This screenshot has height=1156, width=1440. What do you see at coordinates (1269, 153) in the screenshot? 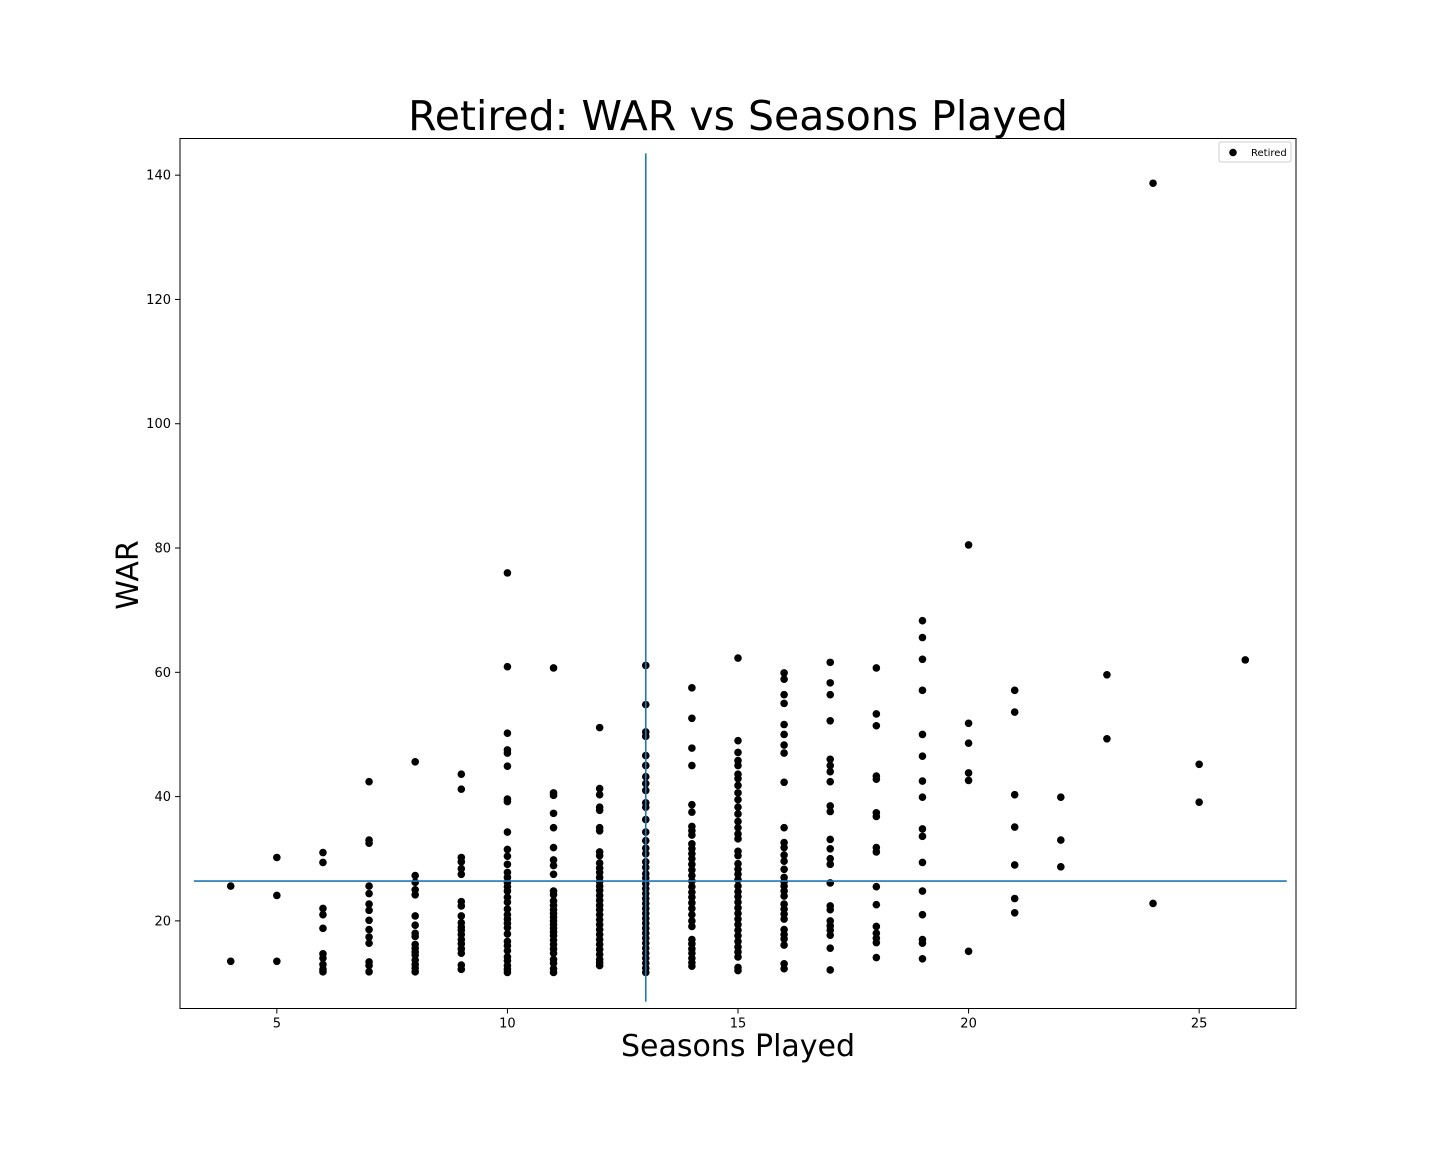
I see `legend-label: Retired` at bounding box center [1269, 153].